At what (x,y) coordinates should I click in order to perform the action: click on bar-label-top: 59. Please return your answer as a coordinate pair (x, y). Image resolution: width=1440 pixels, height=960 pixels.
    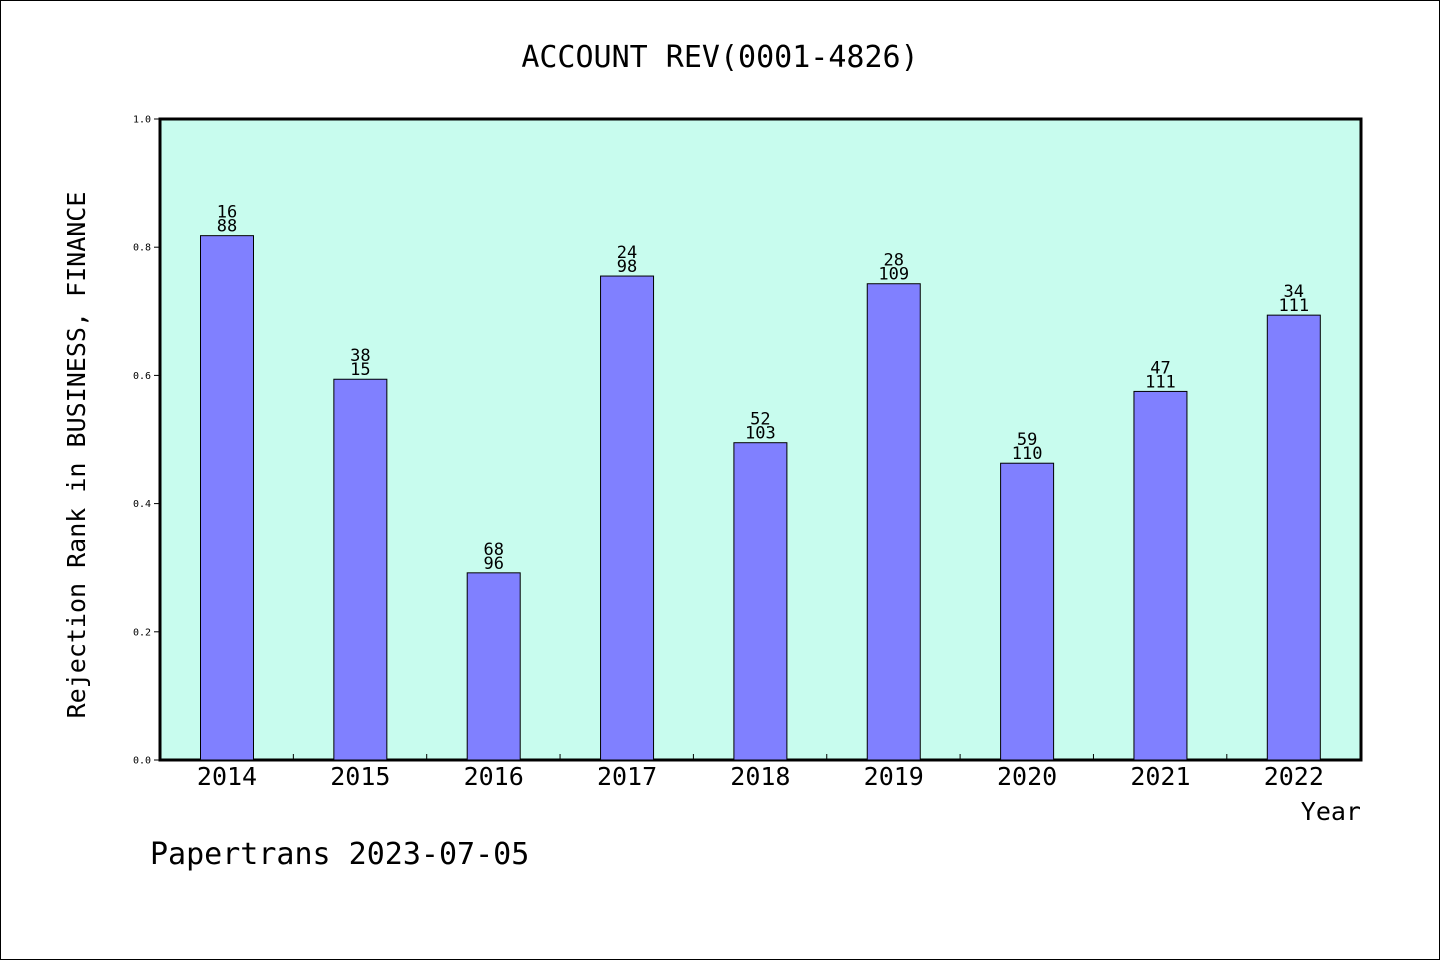
    Looking at the image, I should click on (1027, 440).